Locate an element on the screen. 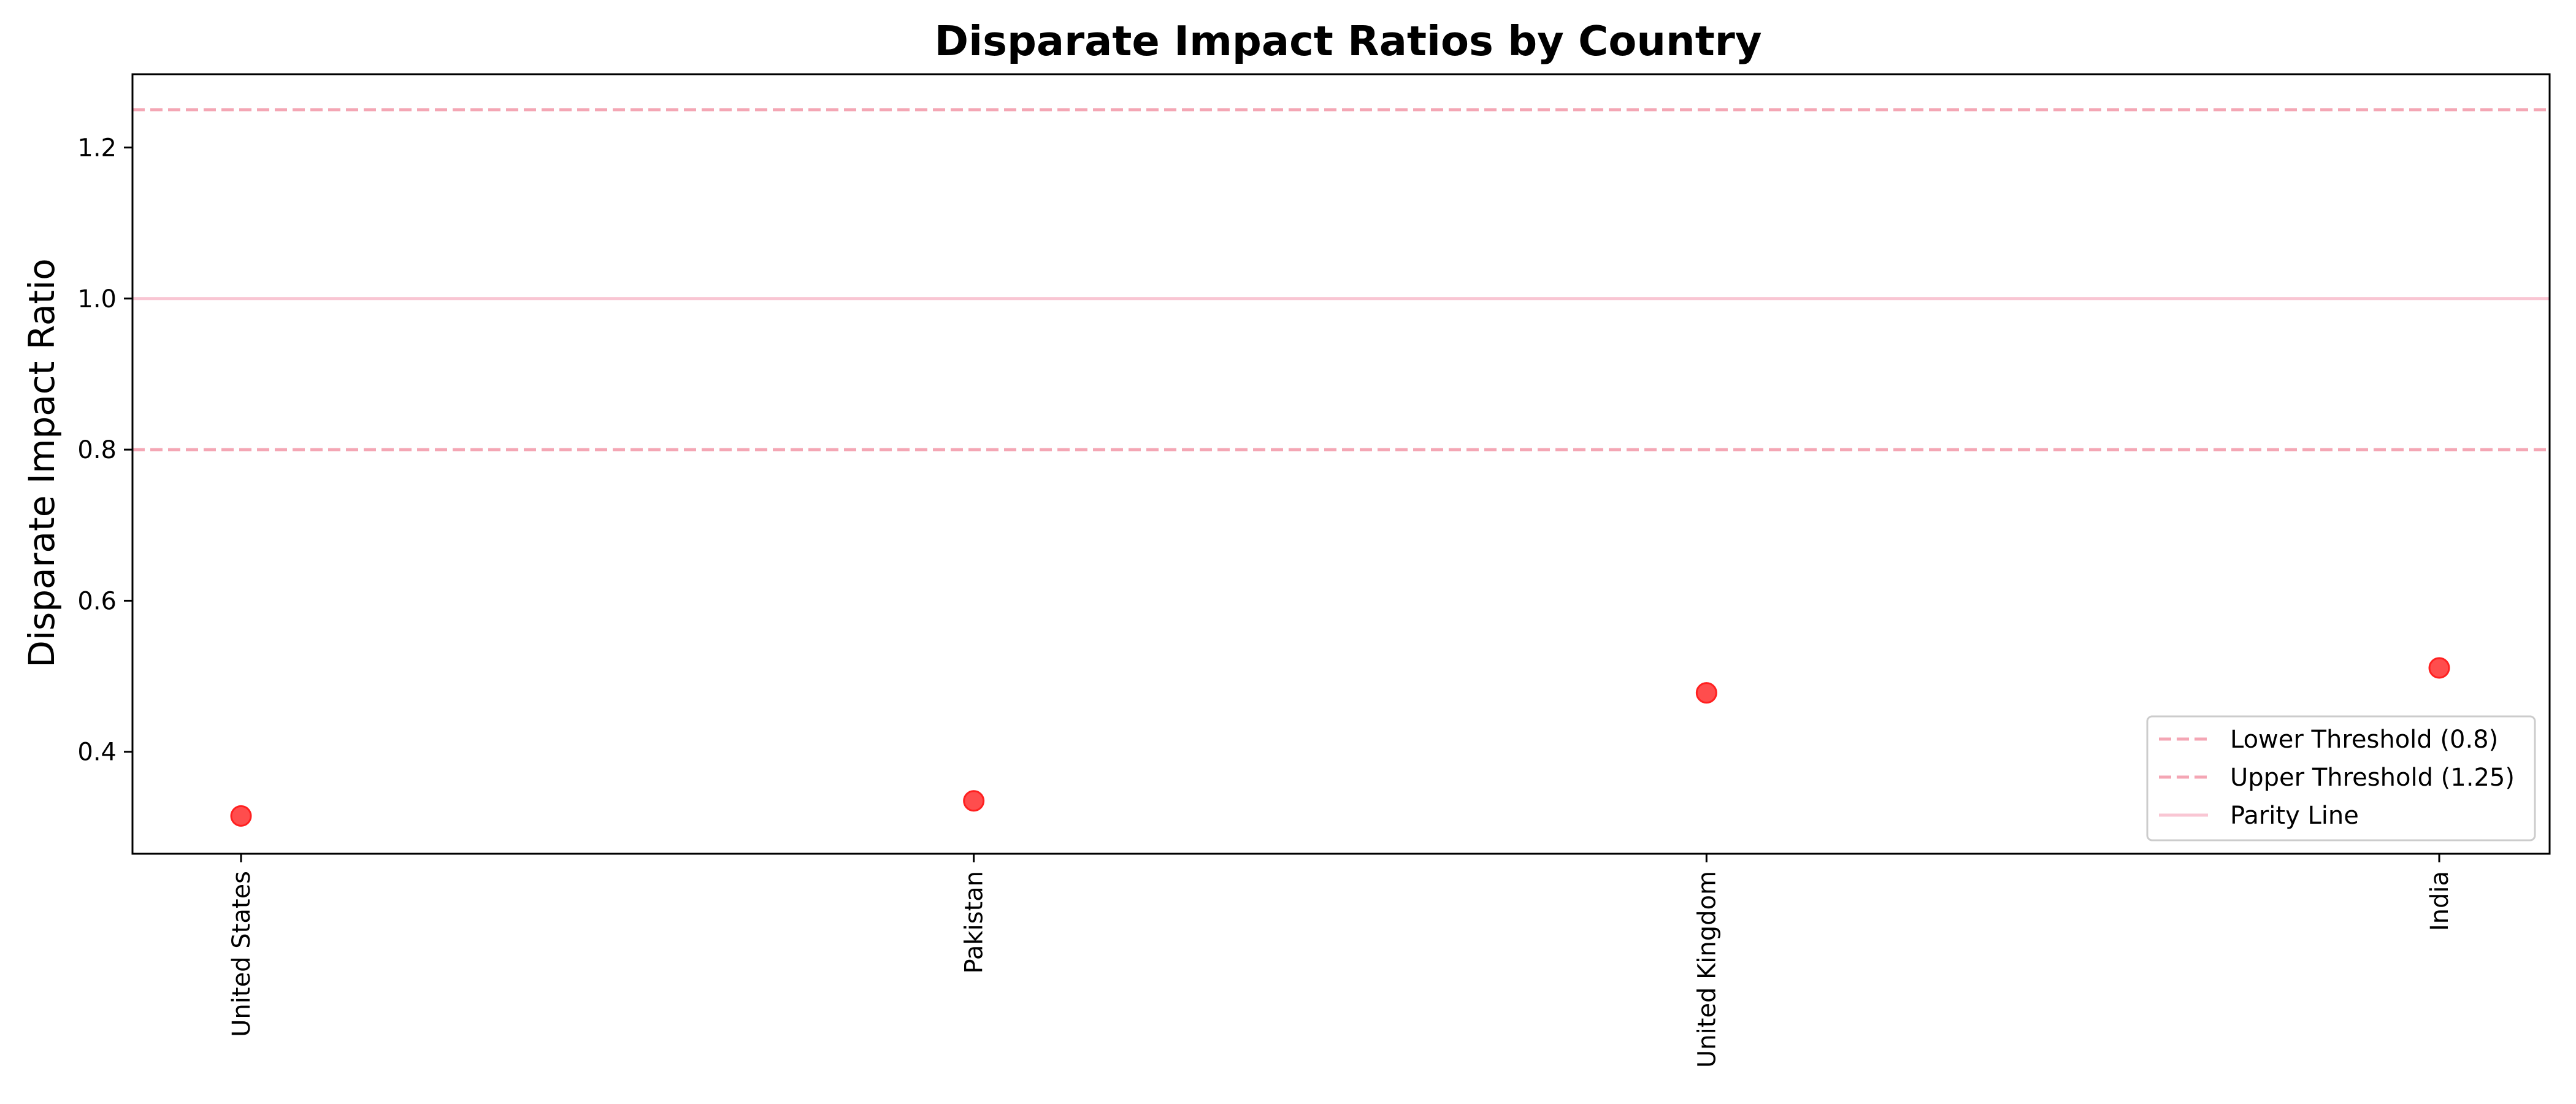 This screenshot has width=2576, height=1104. chart-title: Disparate Impact Ratios by Country is located at coordinates (1348, 41).